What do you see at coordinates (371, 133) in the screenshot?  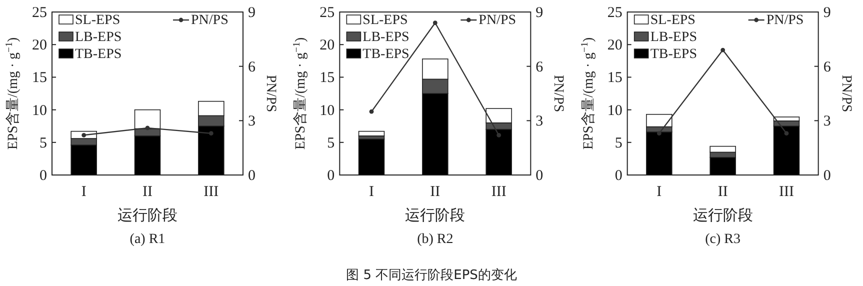 I see `bar` at bounding box center [371, 133].